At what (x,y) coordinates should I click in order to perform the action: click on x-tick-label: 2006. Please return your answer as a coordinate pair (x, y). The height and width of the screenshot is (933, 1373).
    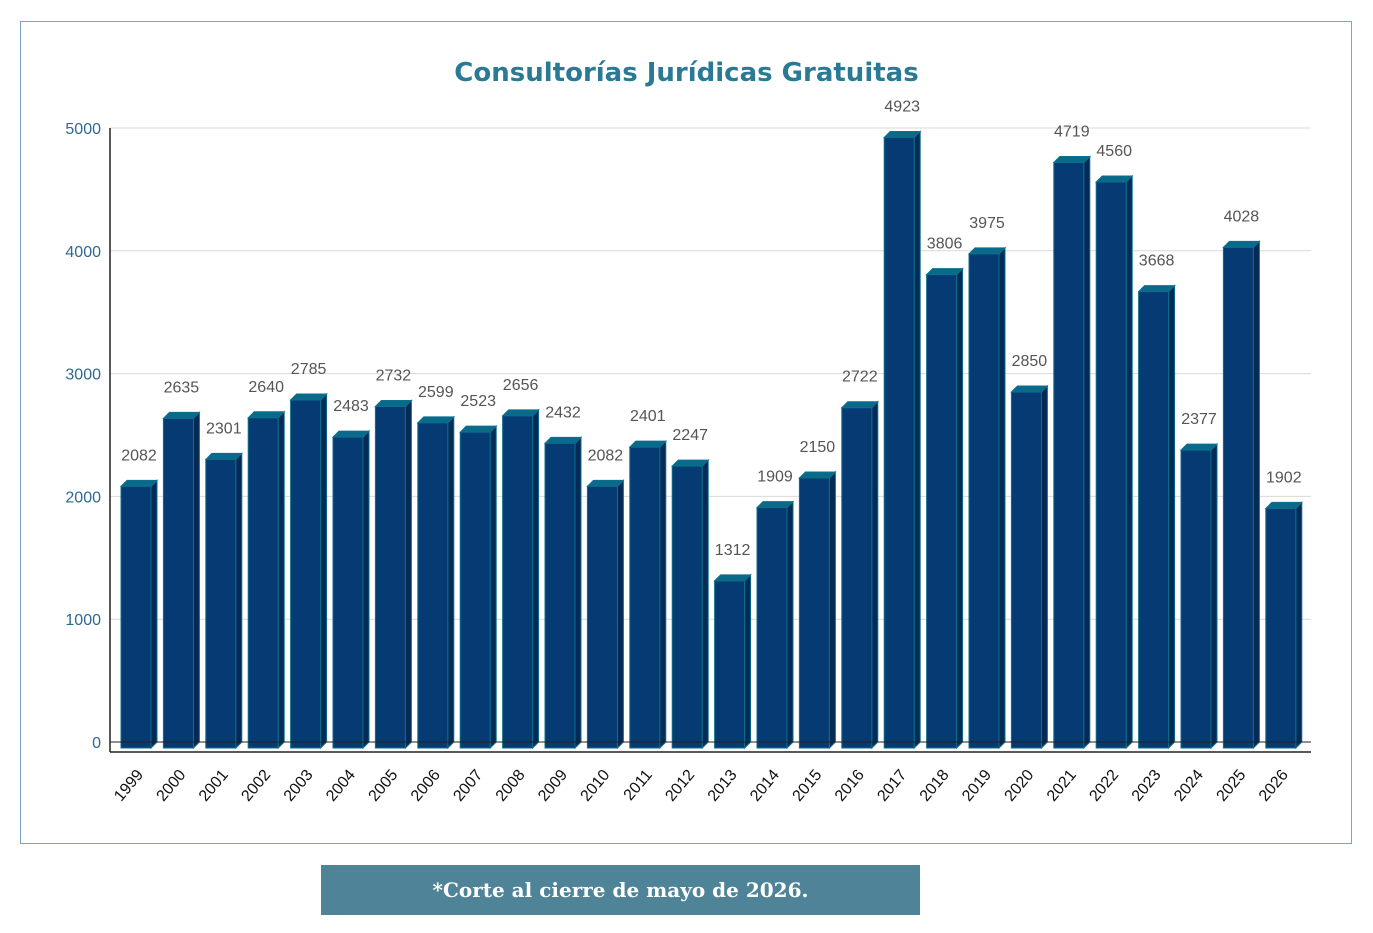
    Looking at the image, I should click on (426, 786).